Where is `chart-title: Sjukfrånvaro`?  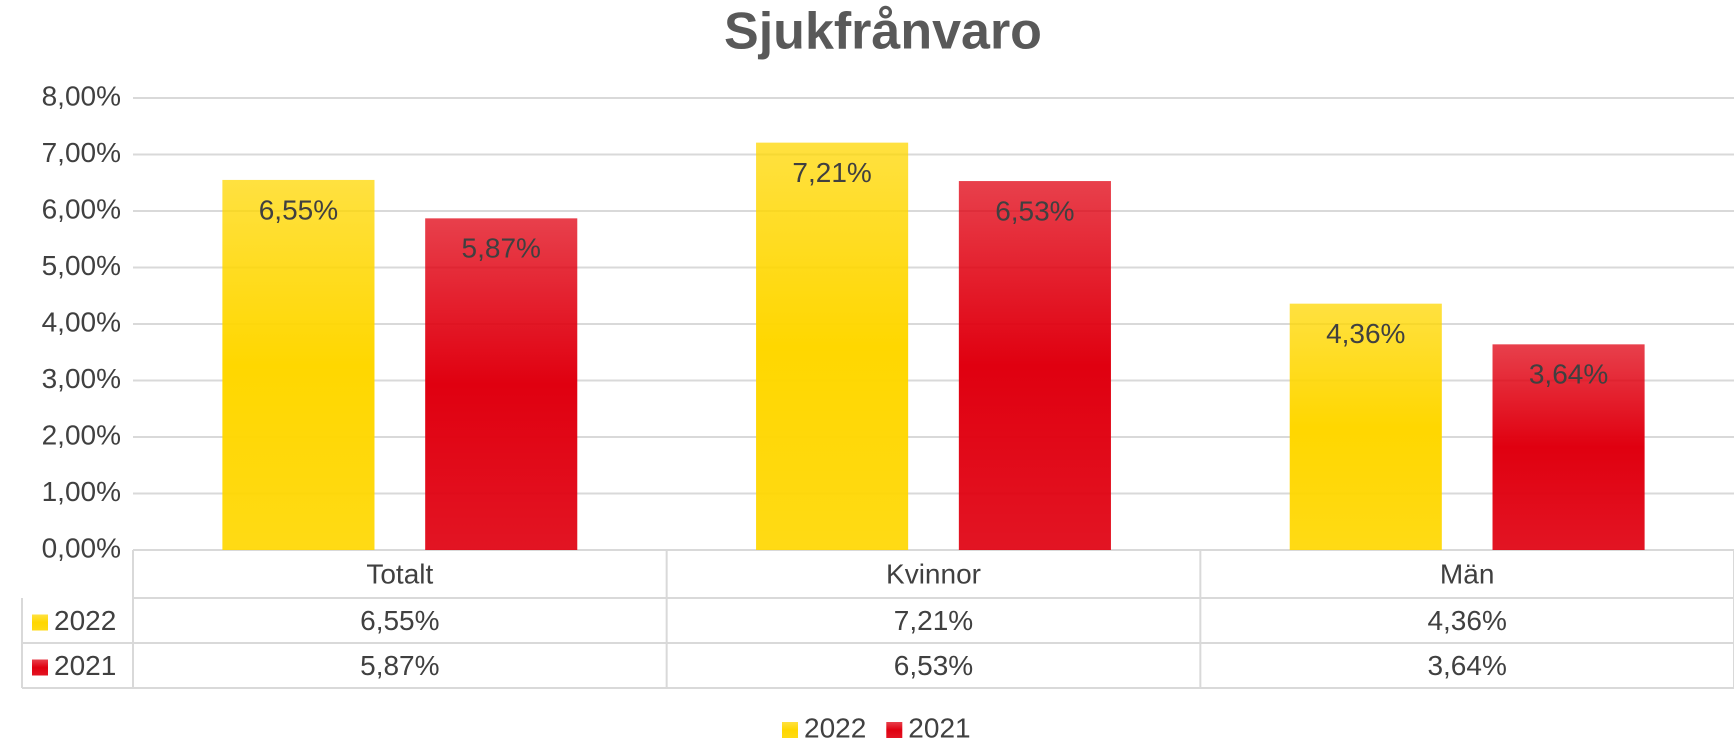 chart-title: Sjukfrånvaro is located at coordinates (883, 32).